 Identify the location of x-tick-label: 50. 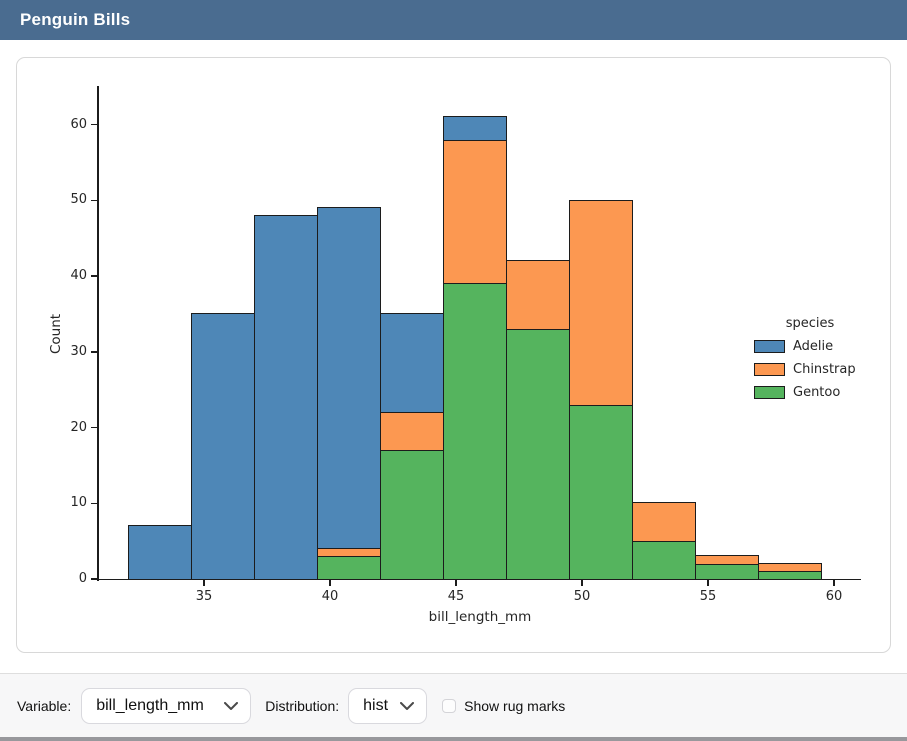
(582, 596).